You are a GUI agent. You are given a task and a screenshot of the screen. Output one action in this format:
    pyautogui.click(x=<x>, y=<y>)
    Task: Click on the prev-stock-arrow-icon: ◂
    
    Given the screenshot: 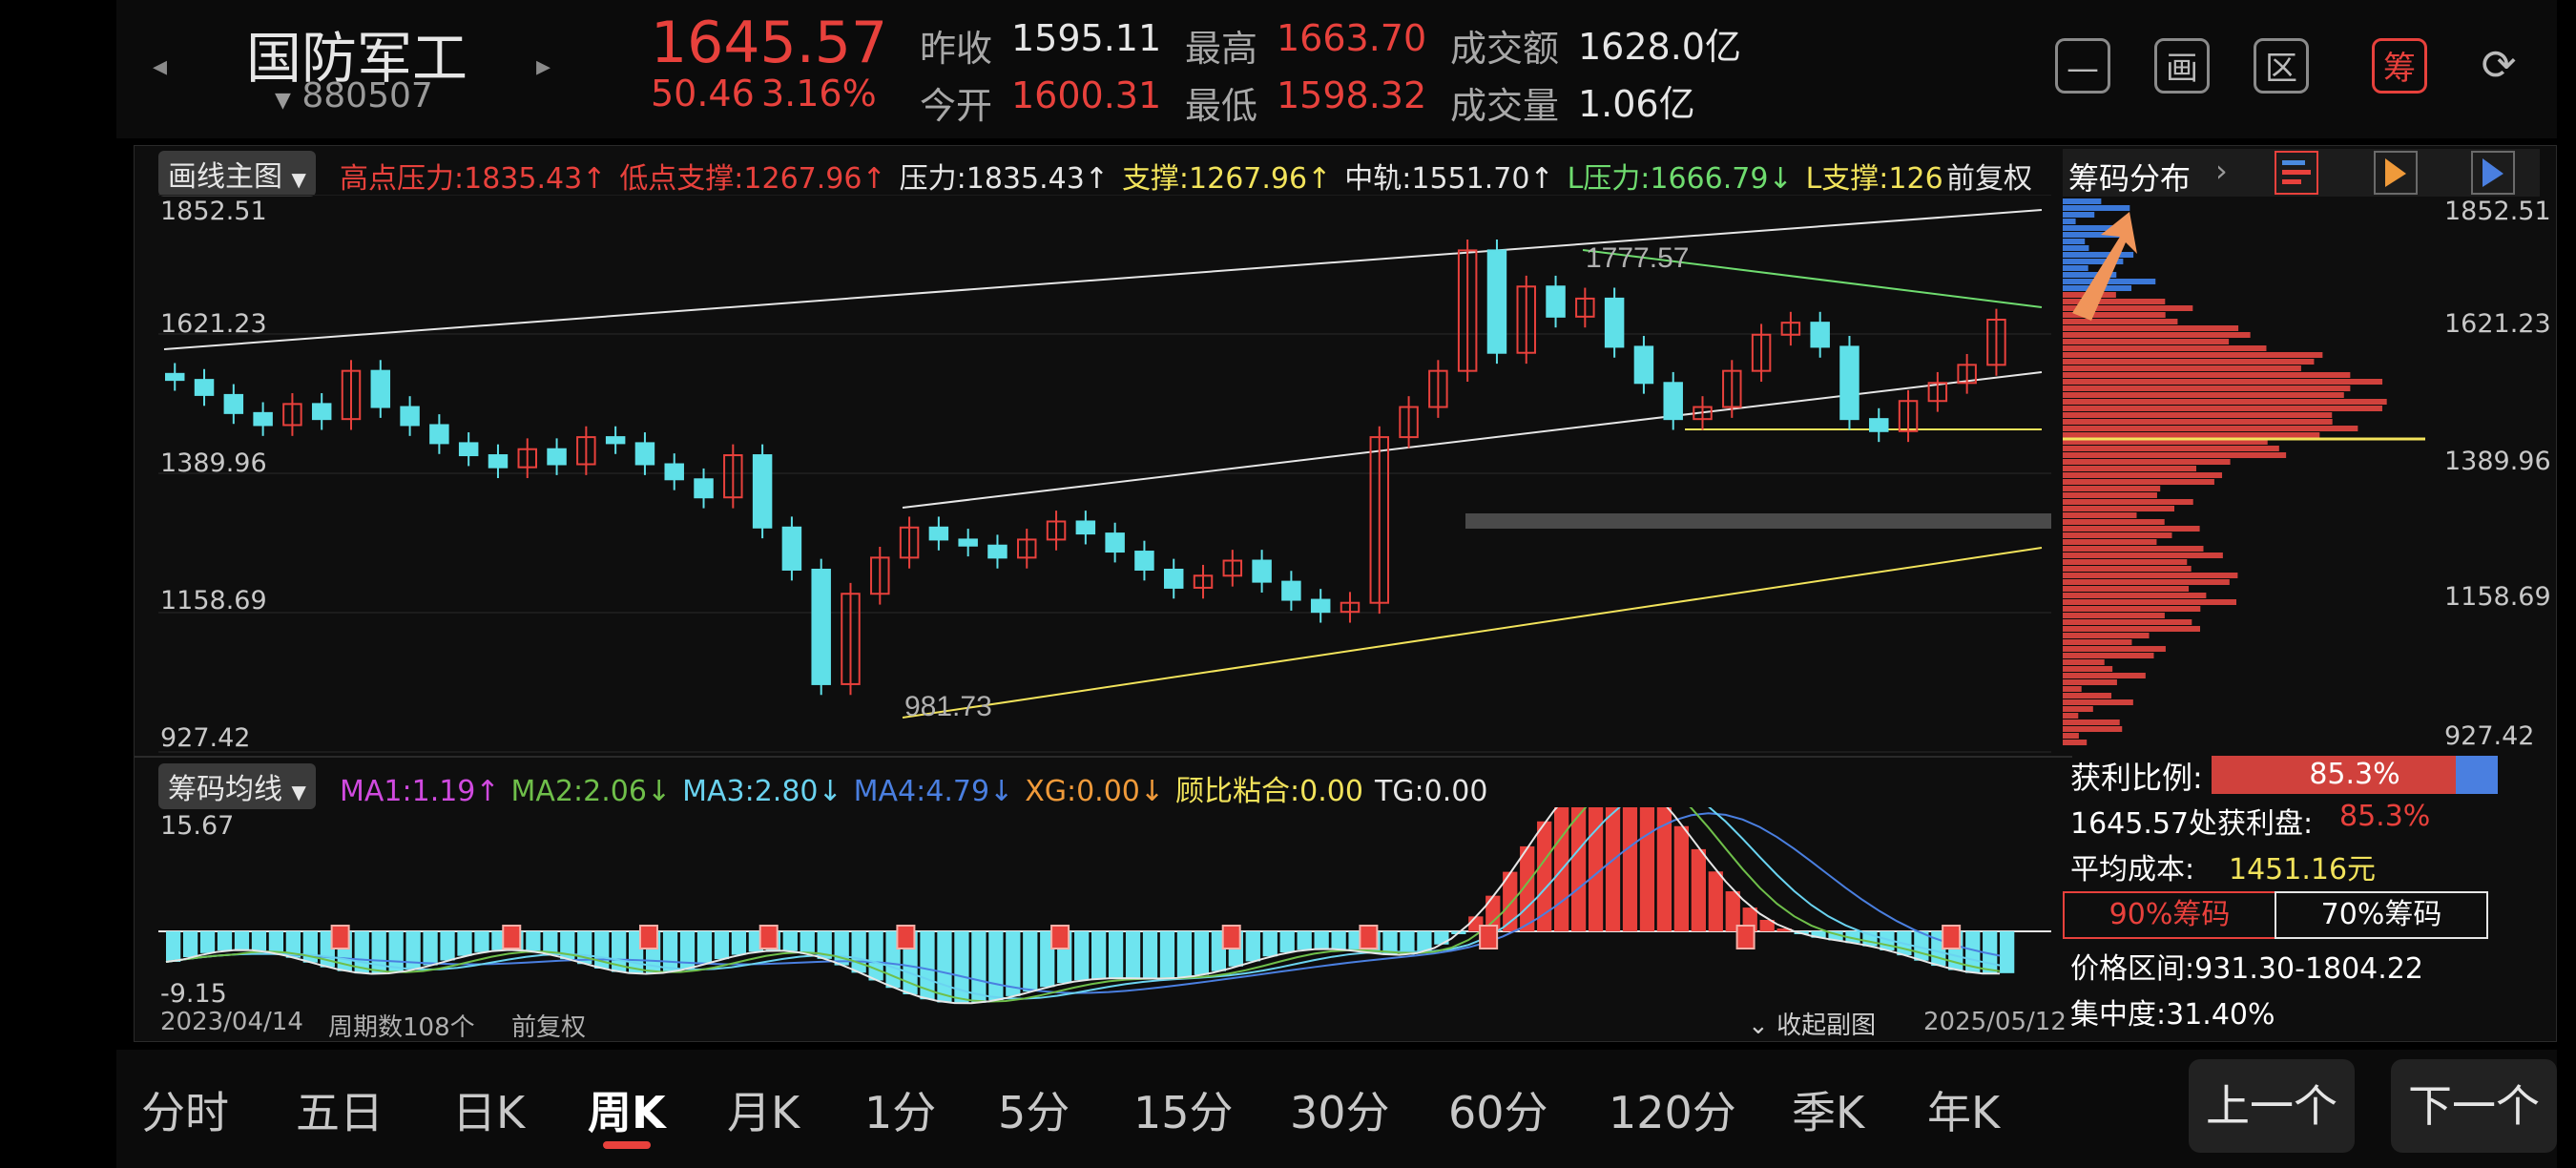 What is the action you would take?
    pyautogui.click(x=160, y=66)
    